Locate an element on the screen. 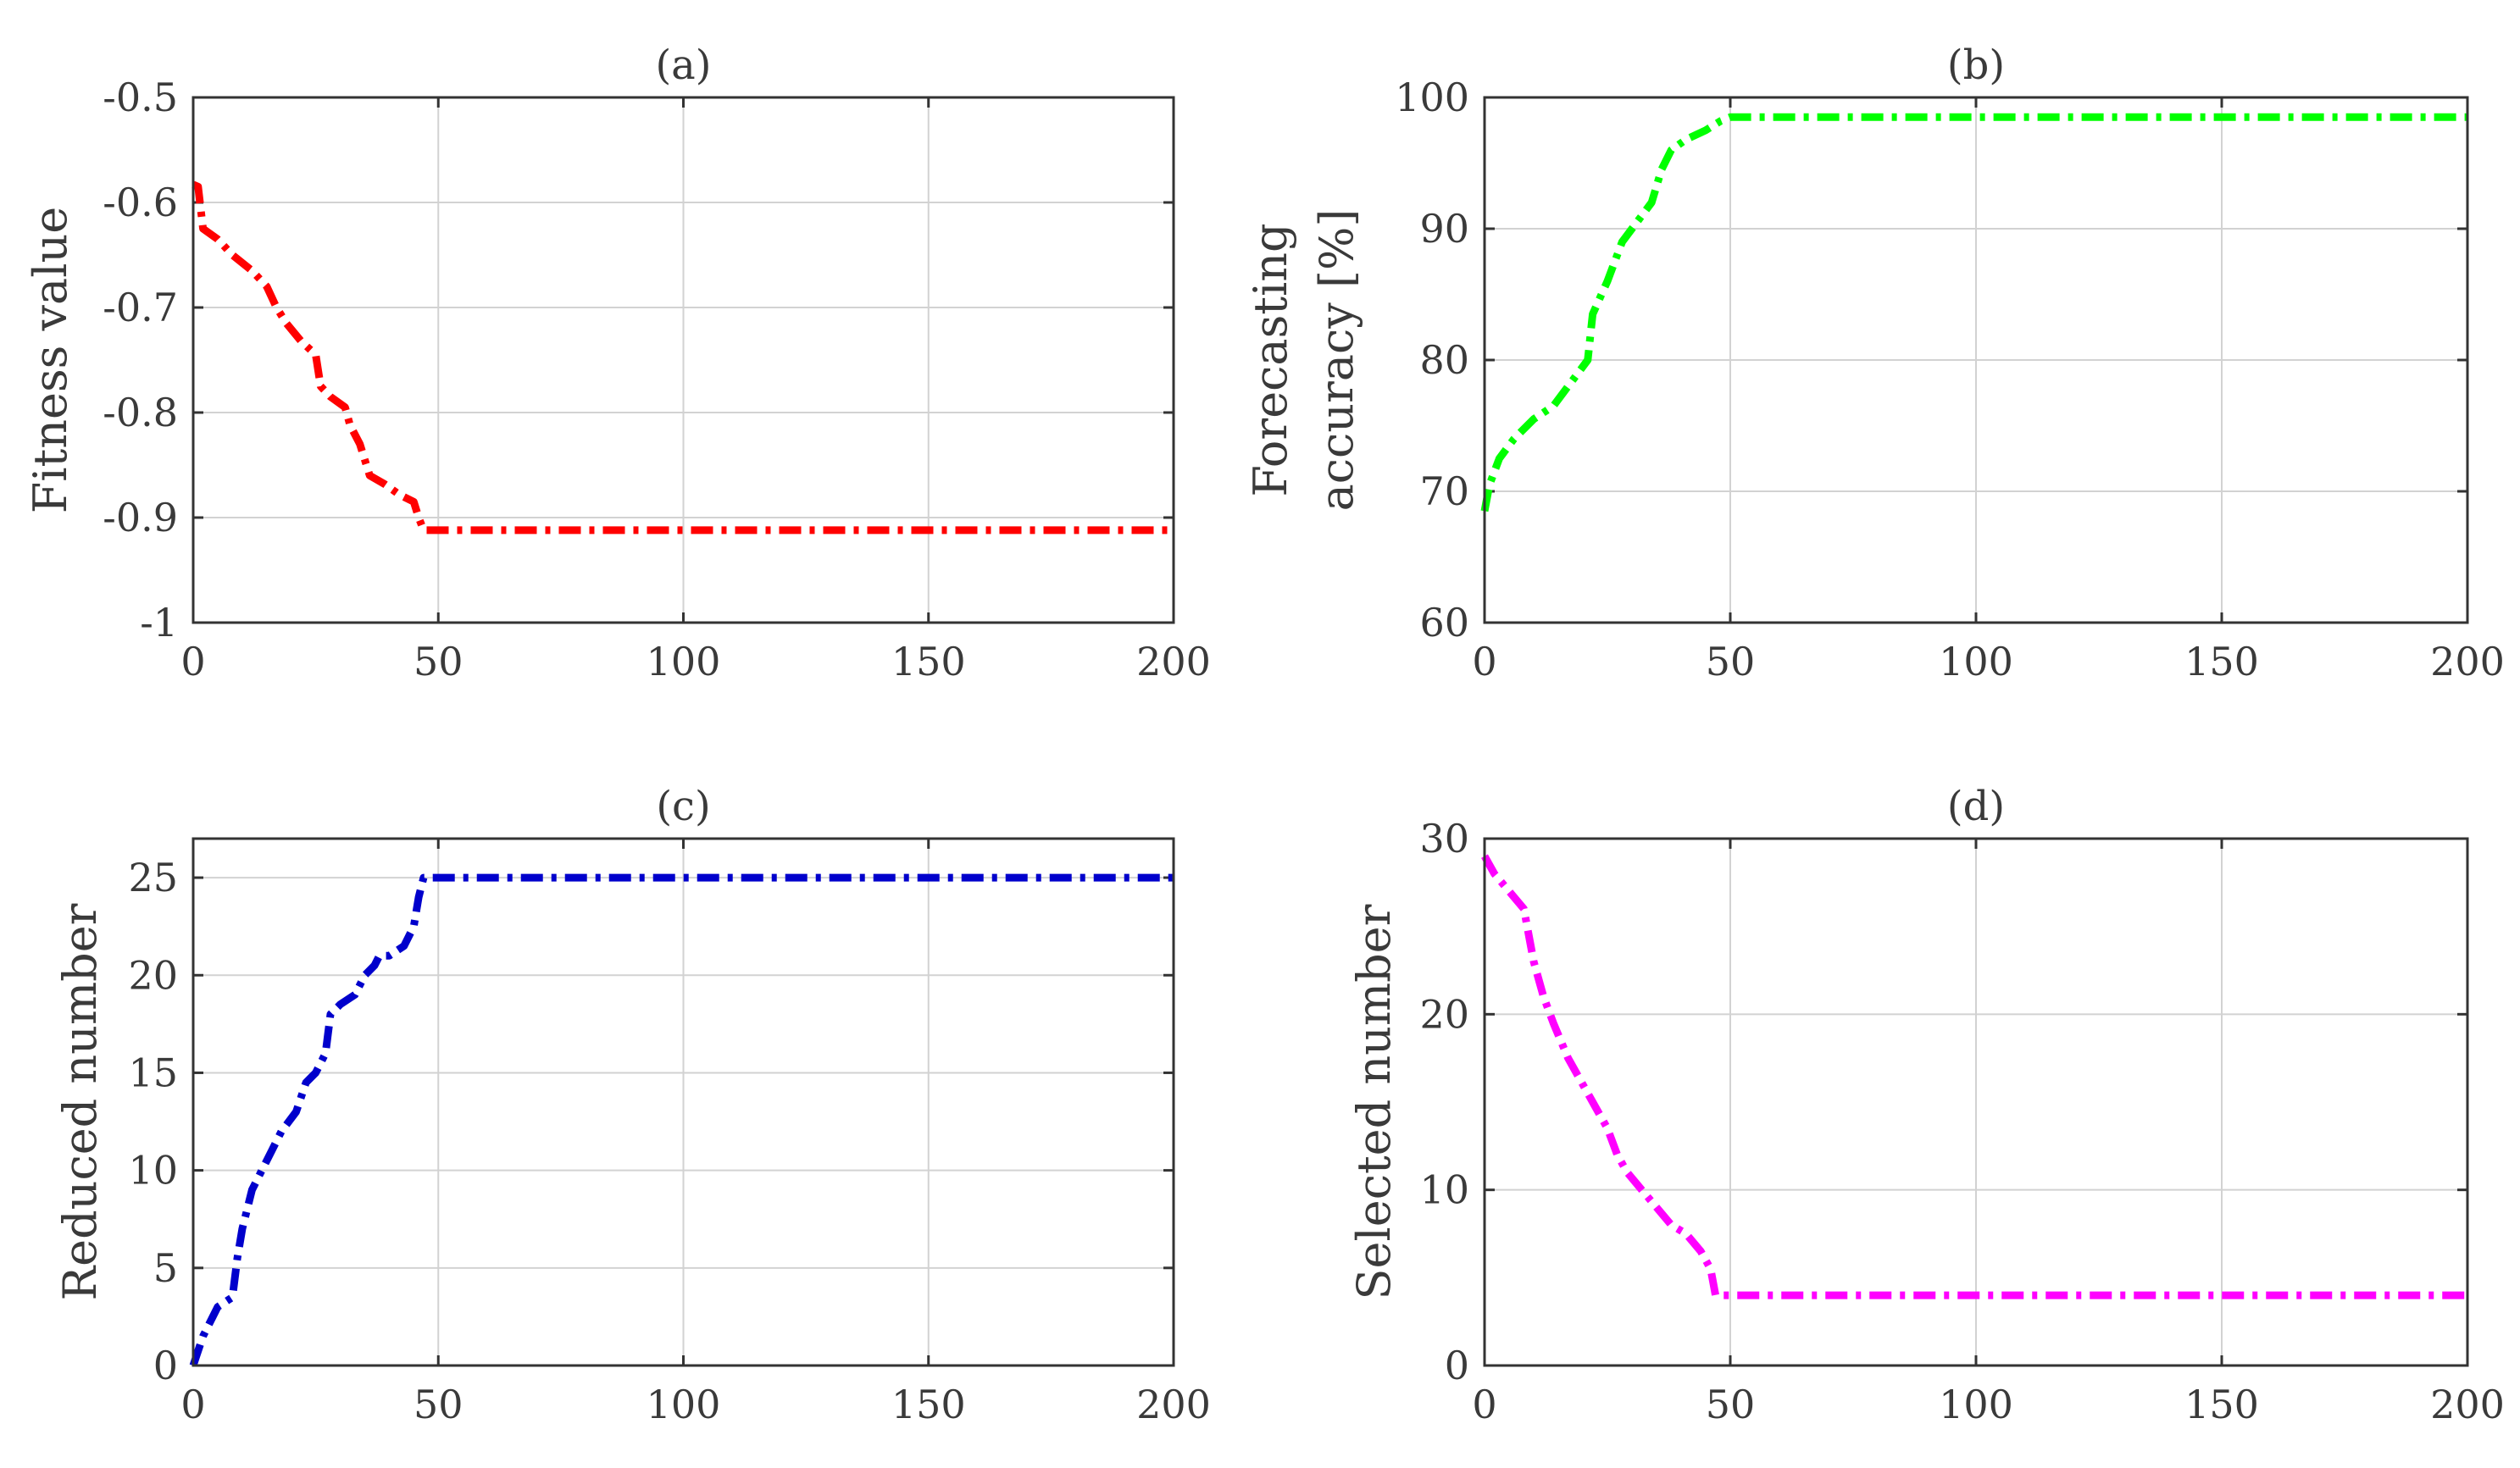 This screenshot has width=2520, height=1468. y-axis-label: Reduced number is located at coordinates (80, 1101).